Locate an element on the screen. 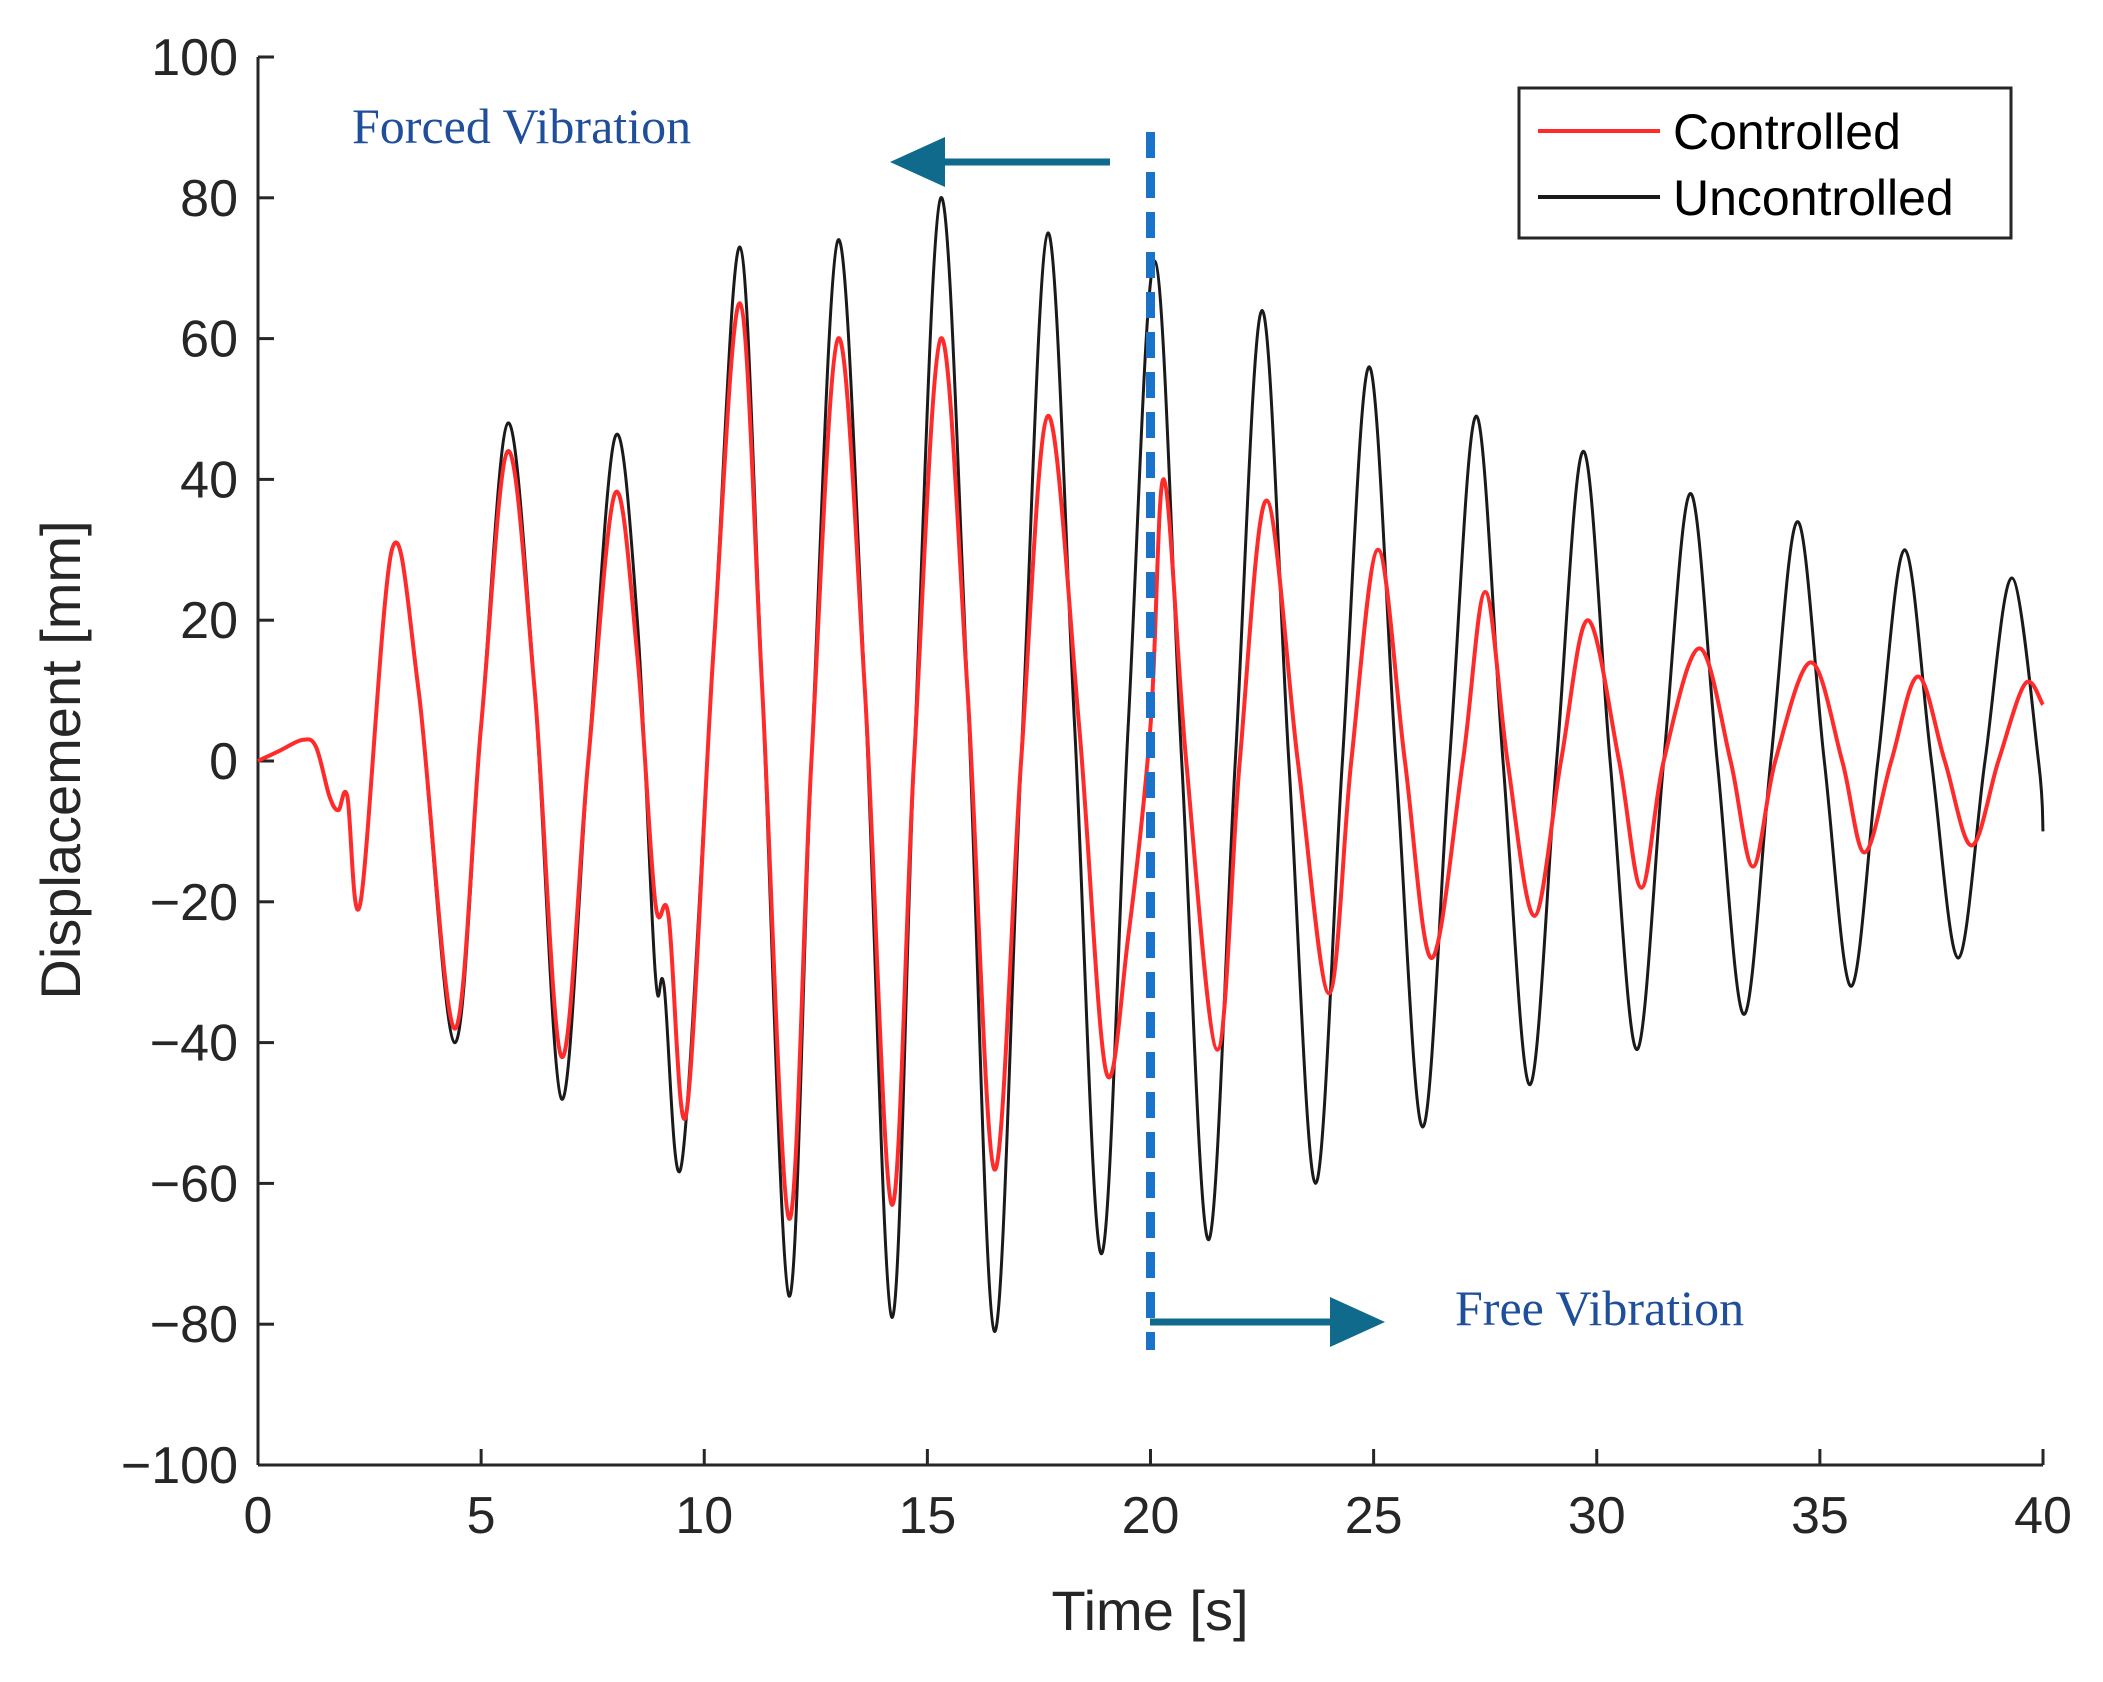  forced-vibration-label: Forced Vibration is located at coordinates (521, 126).